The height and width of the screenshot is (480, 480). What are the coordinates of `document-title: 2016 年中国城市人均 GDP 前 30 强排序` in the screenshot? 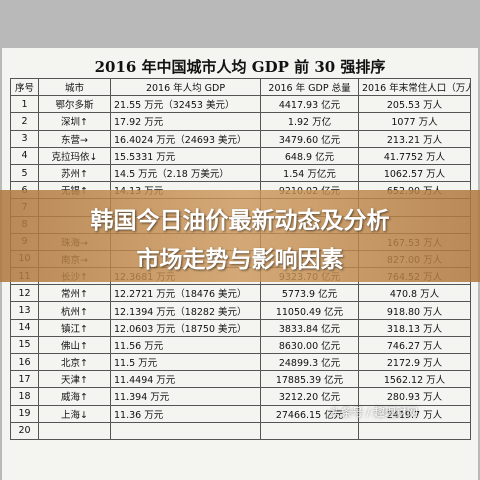 It's located at (240, 67).